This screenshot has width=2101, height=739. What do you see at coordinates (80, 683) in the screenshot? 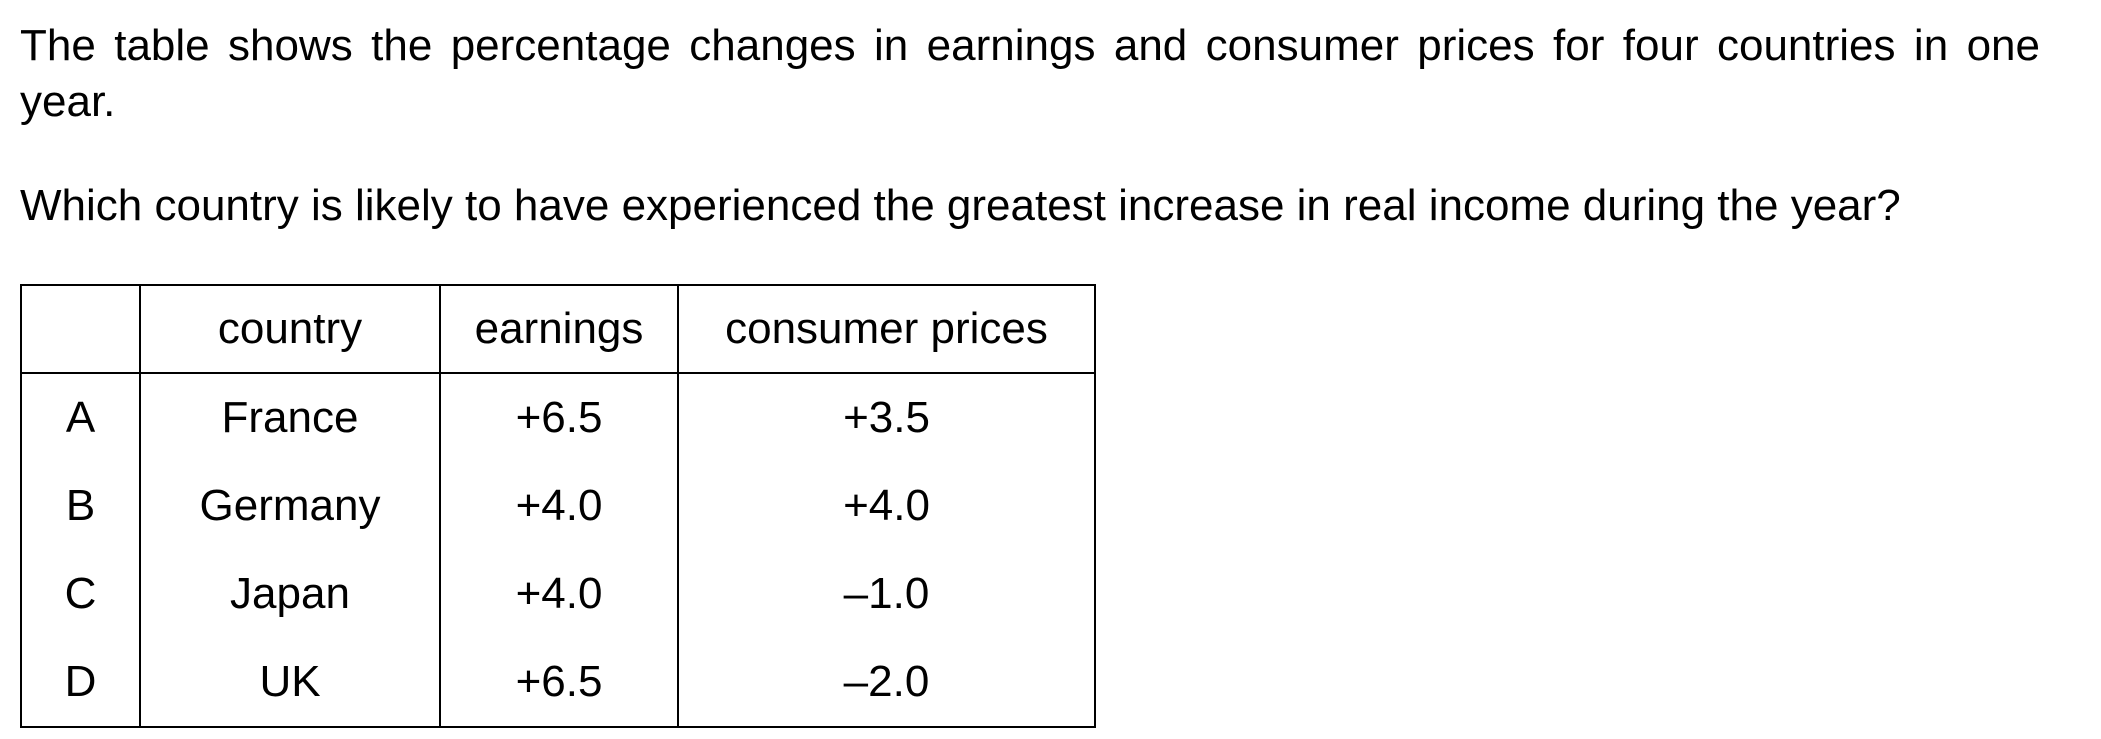
I see `option-letter: D` at bounding box center [80, 683].